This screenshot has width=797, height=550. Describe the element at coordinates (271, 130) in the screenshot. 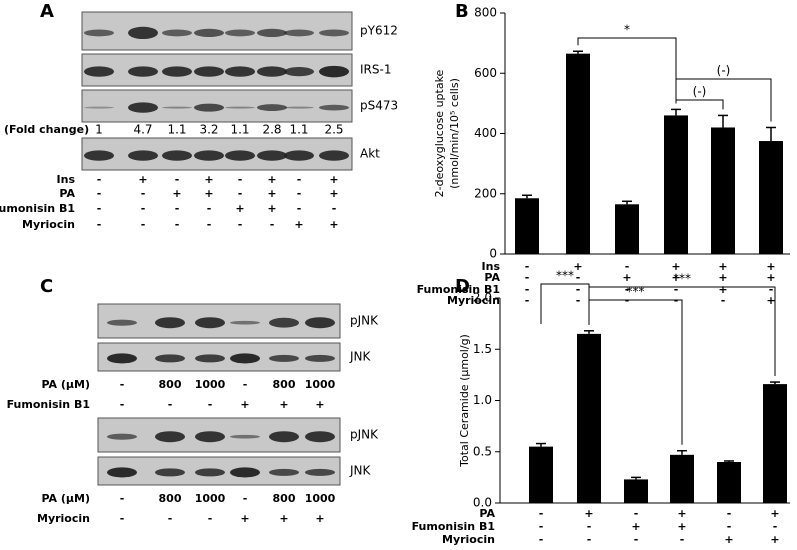

I see `fold-change: 2.8` at that location.